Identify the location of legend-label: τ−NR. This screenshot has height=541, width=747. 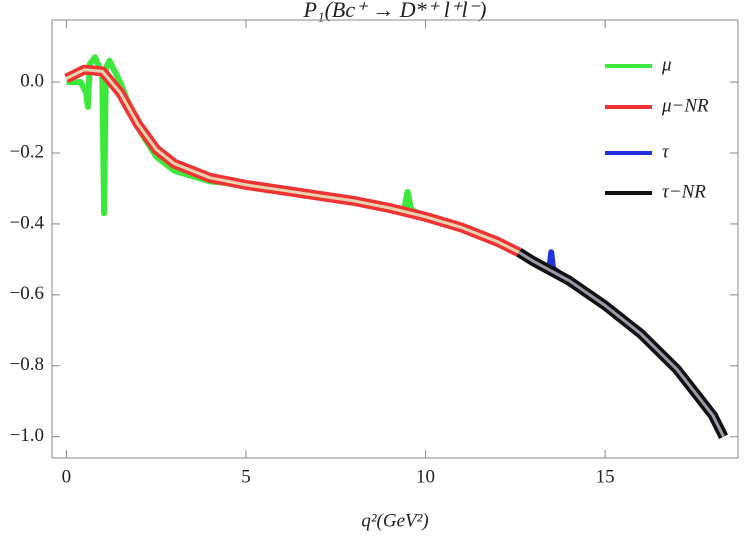
(684, 191).